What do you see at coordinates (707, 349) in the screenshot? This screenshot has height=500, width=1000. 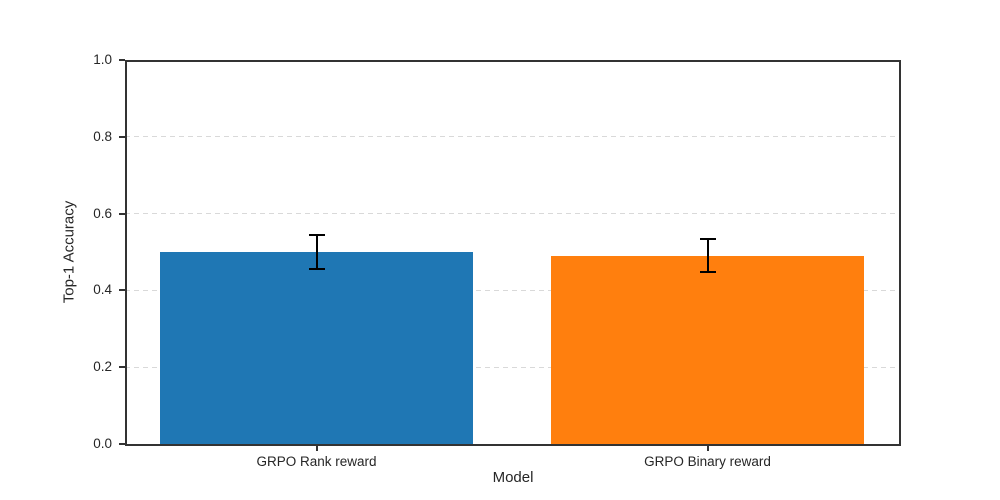 I see `bar-binary-reward` at bounding box center [707, 349].